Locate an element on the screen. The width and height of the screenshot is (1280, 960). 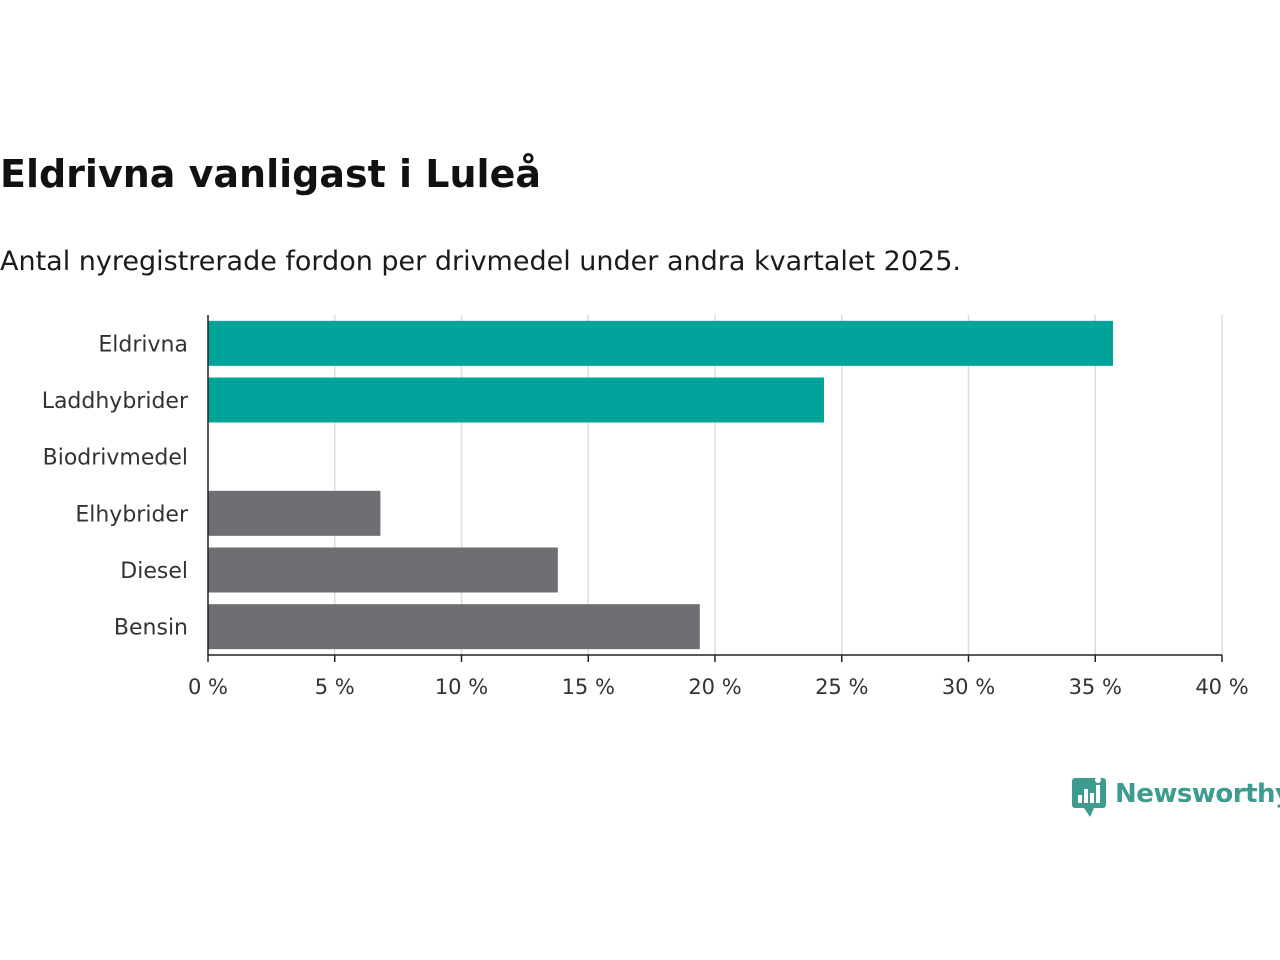
bar-elhybrider is located at coordinates (294, 513).